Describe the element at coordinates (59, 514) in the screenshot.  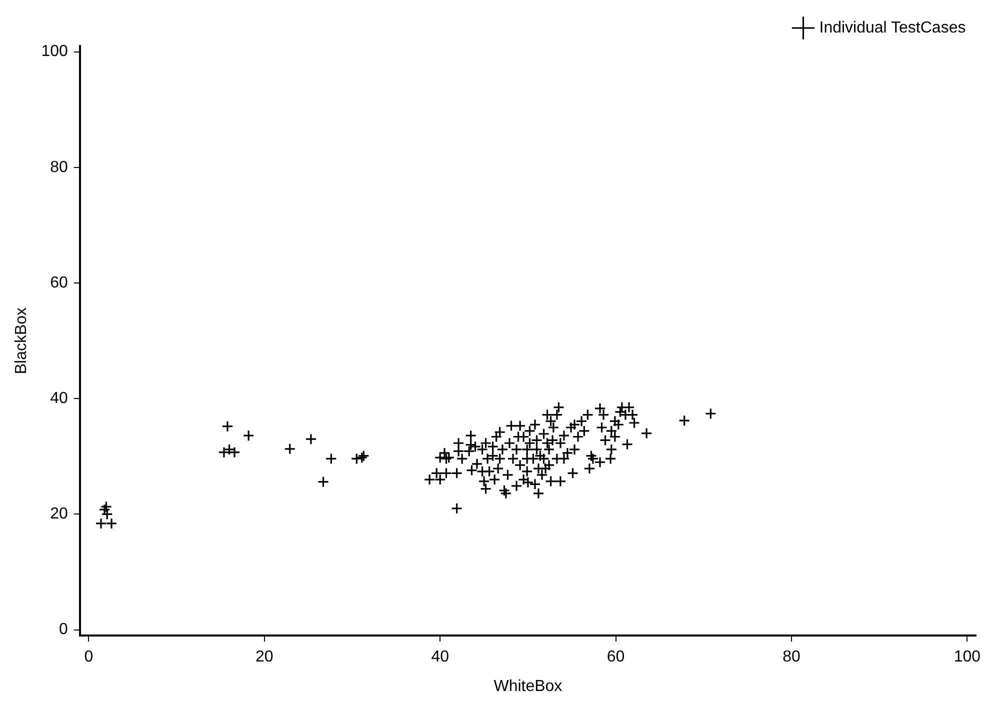
I see `y-tick-label: 20` at that location.